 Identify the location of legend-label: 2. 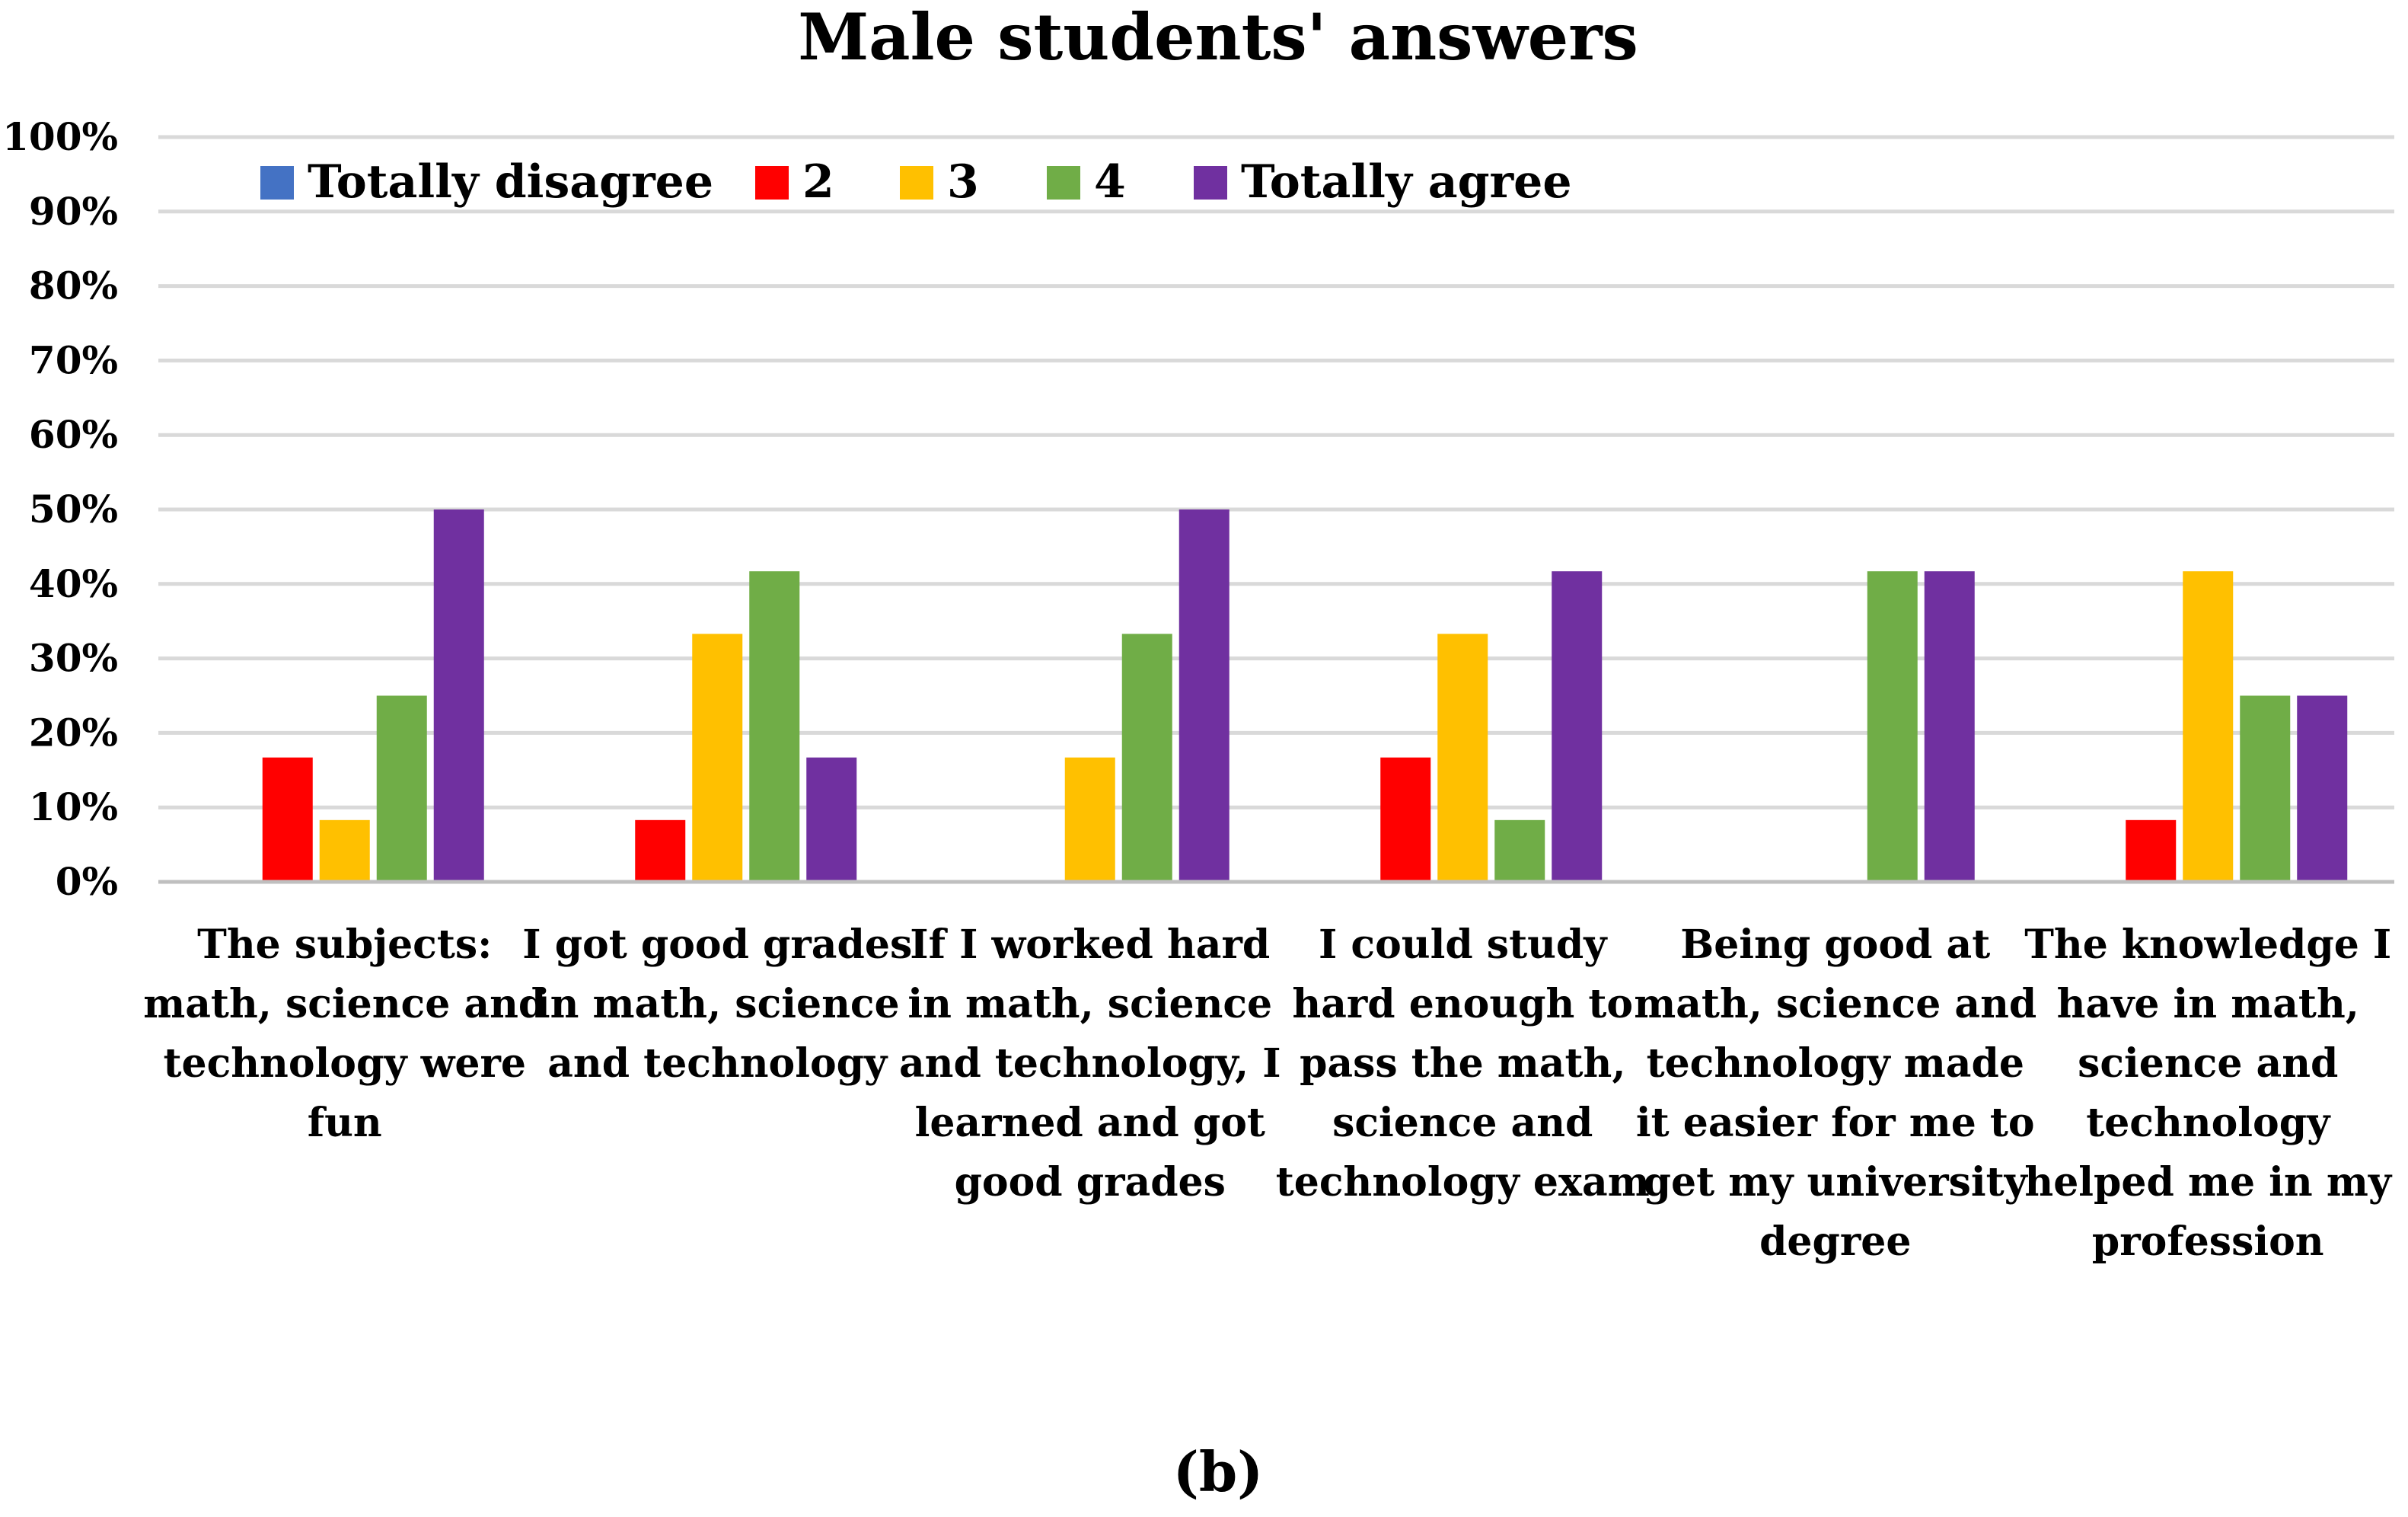
(818, 182).